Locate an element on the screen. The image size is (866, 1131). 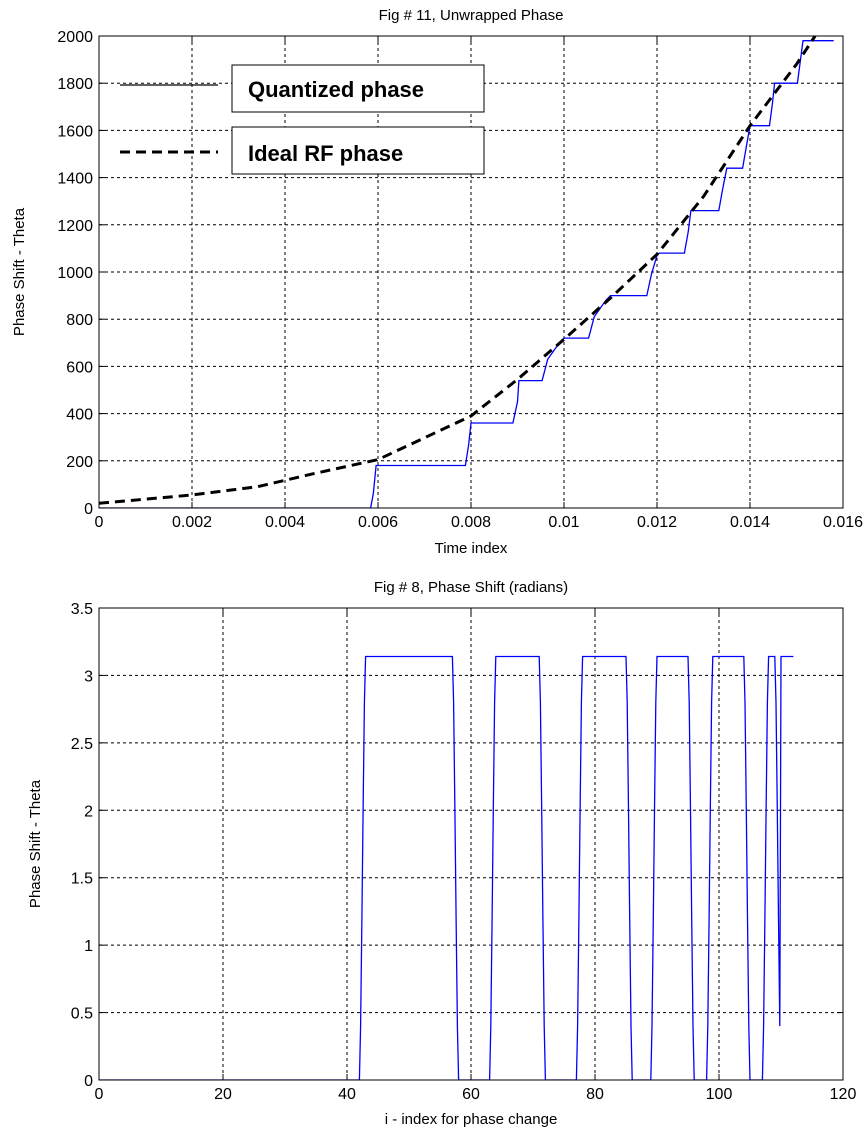
y-tick-label: 1400 is located at coordinates (75, 179).